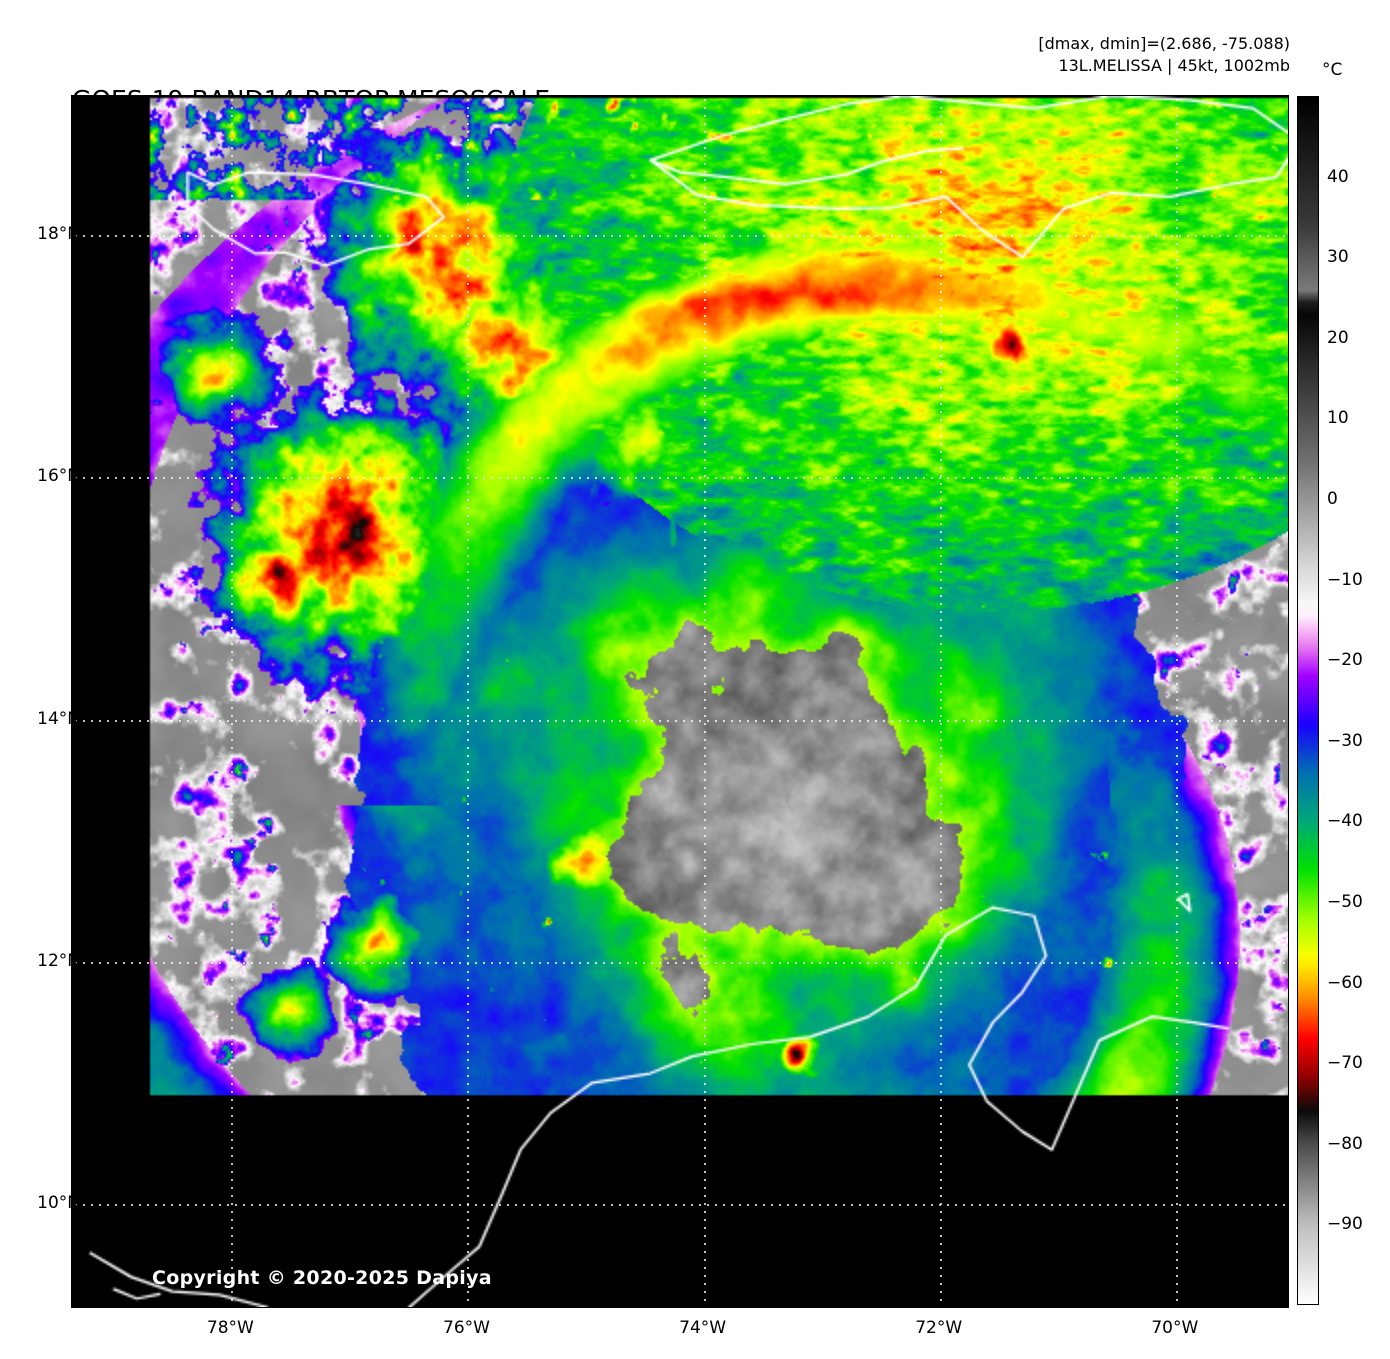 The height and width of the screenshot is (1359, 1390). What do you see at coordinates (466, 1328) in the screenshot?
I see `longitude-tick-label: 76°W` at bounding box center [466, 1328].